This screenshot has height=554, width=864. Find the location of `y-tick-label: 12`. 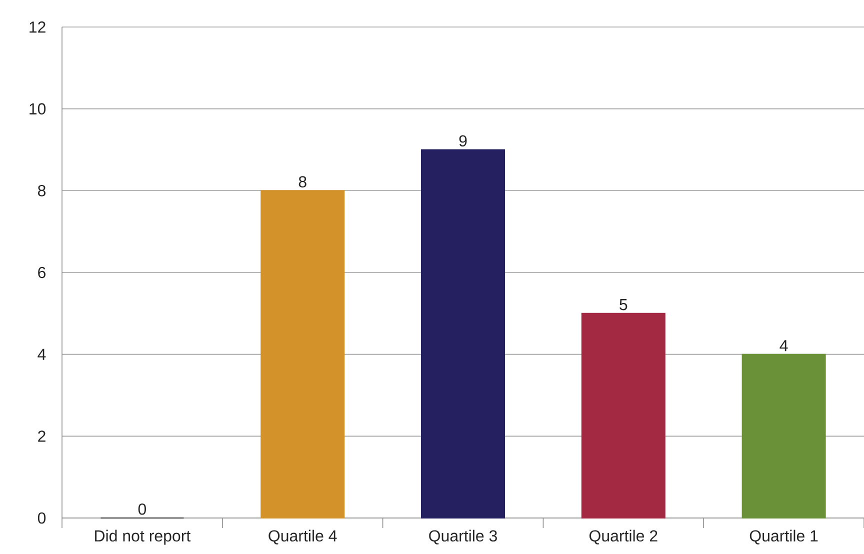

y-tick-label: 12 is located at coordinates (38, 27).